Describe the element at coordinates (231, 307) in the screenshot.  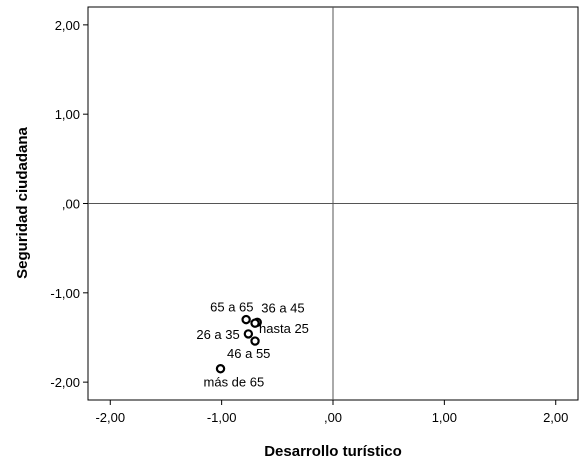
I see `data-point-label: 65 a 65` at that location.